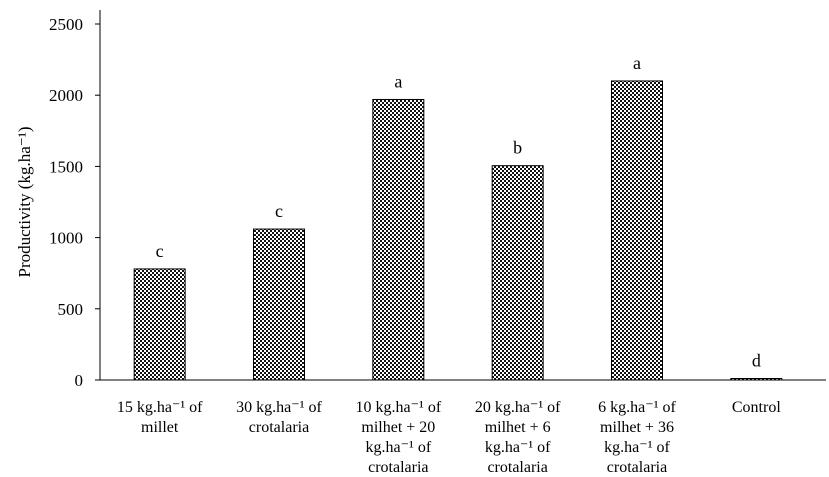  Describe the element at coordinates (66, 24) in the screenshot. I see `y-tick-label: 2500` at that location.